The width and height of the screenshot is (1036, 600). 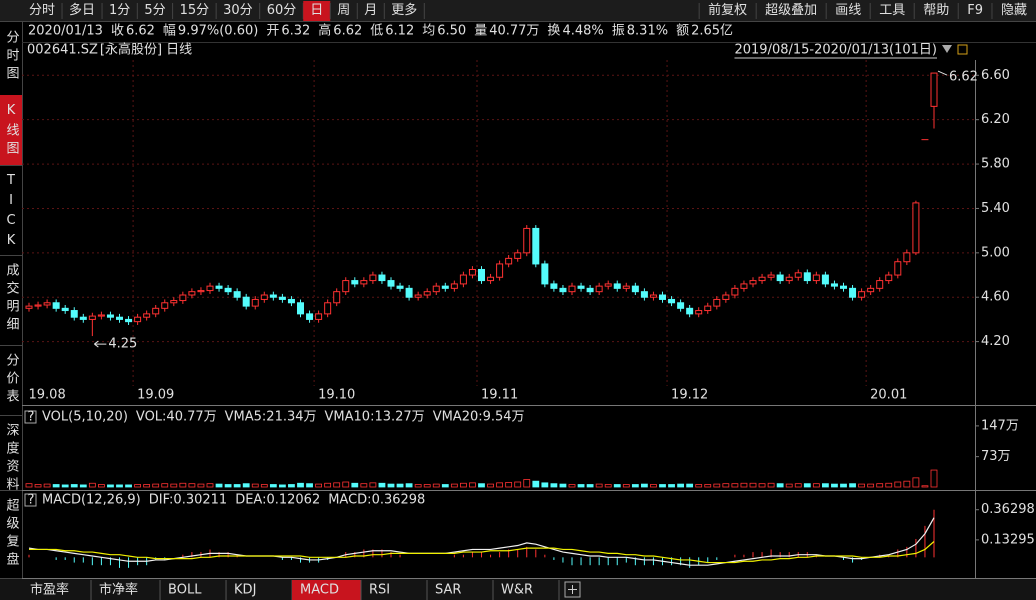 What do you see at coordinates (238, 10) in the screenshot?
I see `period-tab: 30分` at bounding box center [238, 10].